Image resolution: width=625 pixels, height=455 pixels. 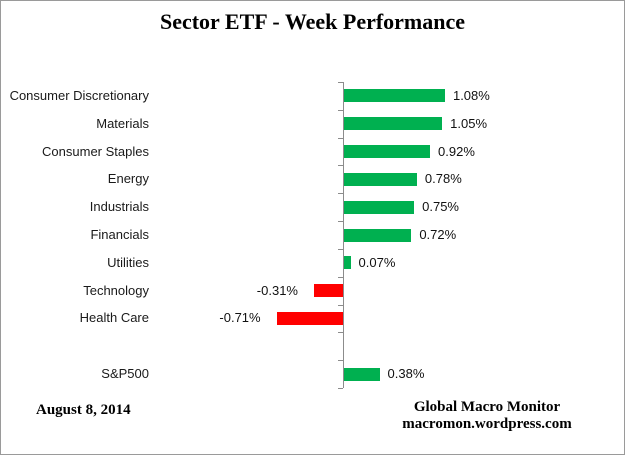 I want to click on value-label: 0.92%, so click(x=456, y=151).